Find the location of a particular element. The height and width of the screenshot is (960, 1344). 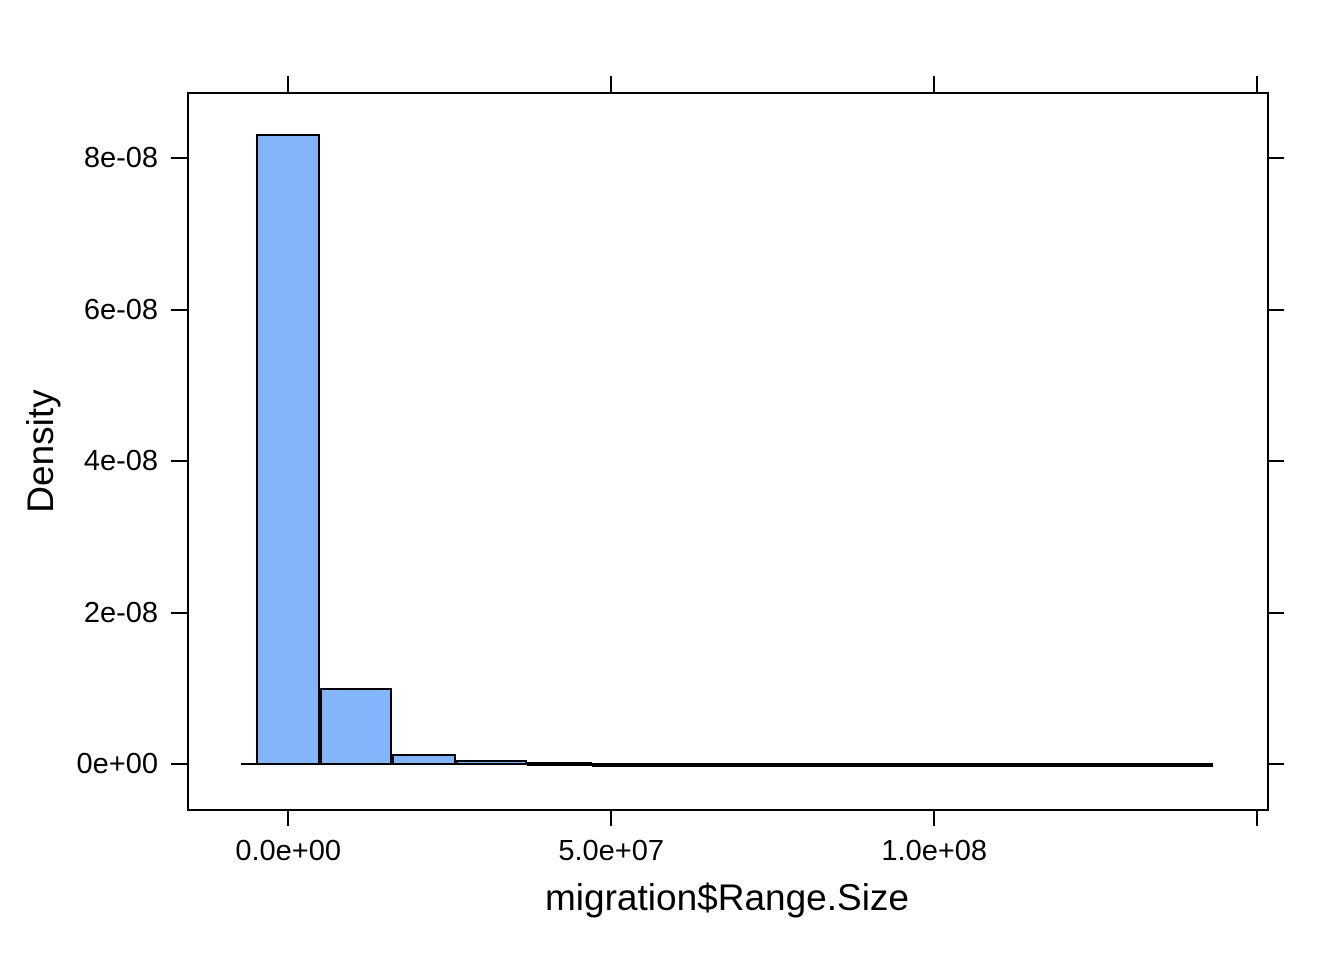

y-tick-label: 0e+00 is located at coordinates (117, 764).